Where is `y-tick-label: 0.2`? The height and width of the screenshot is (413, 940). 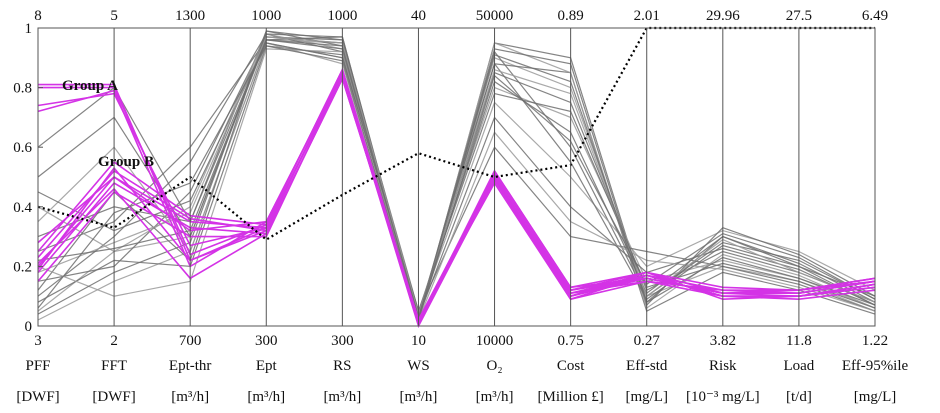
y-tick-label: 0.2 is located at coordinates (22, 267).